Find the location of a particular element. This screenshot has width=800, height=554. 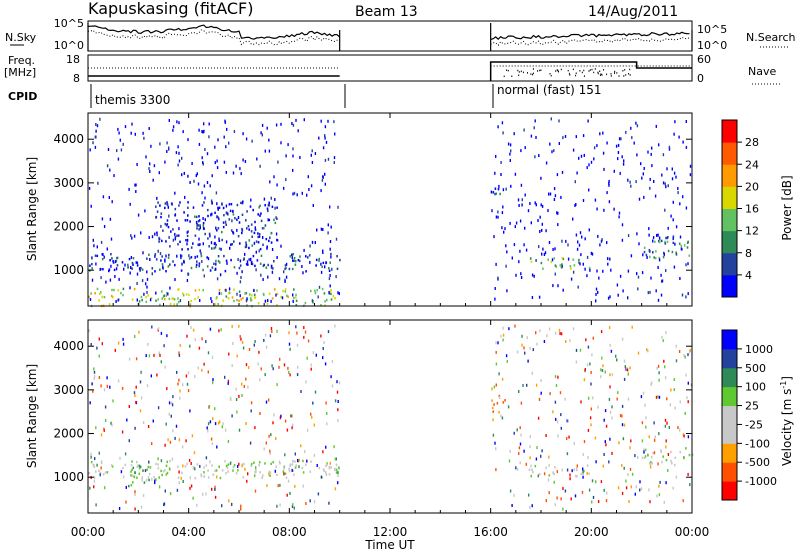

power-colorbar-label: Power [dB] is located at coordinates (787, 207).